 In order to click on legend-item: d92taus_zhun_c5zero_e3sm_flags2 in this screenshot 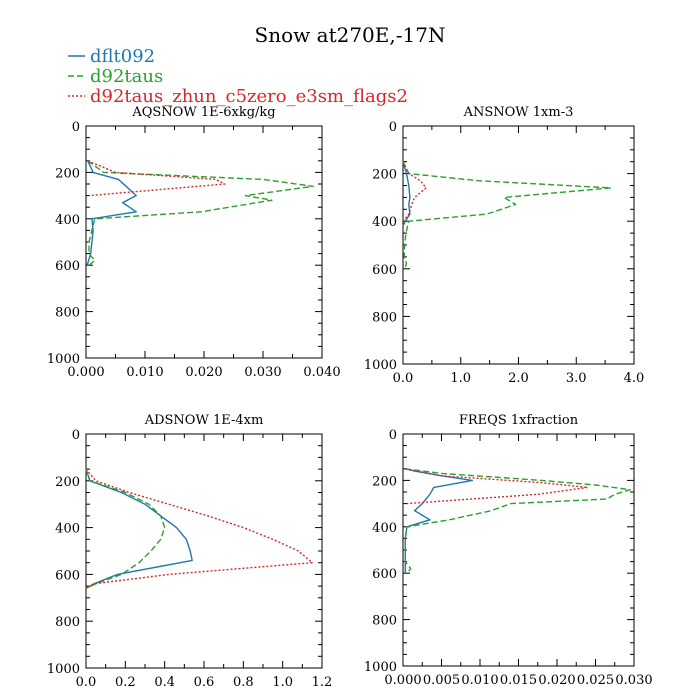, I will do `click(238, 96)`.